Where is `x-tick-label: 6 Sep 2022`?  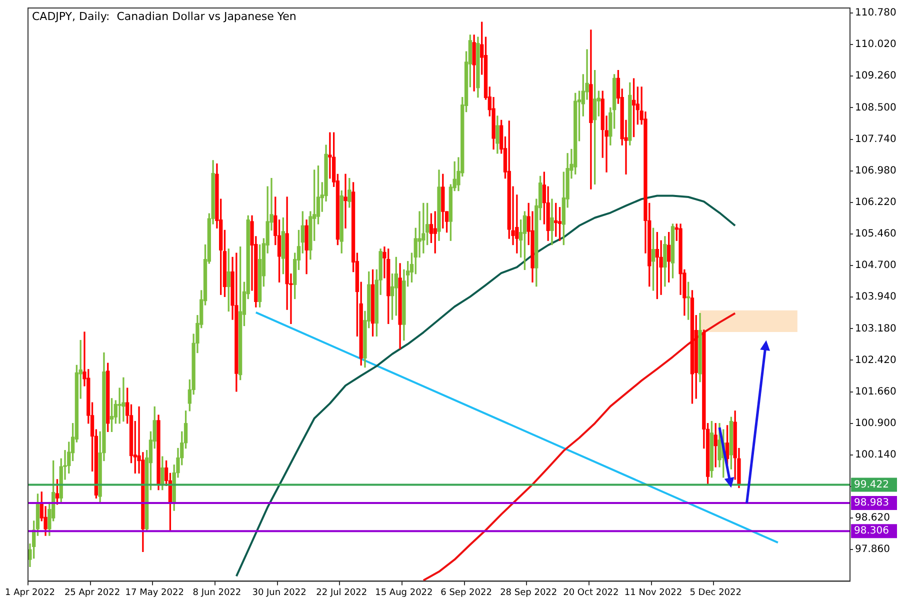 x-tick-label: 6 Sep 2022 is located at coordinates (466, 593).